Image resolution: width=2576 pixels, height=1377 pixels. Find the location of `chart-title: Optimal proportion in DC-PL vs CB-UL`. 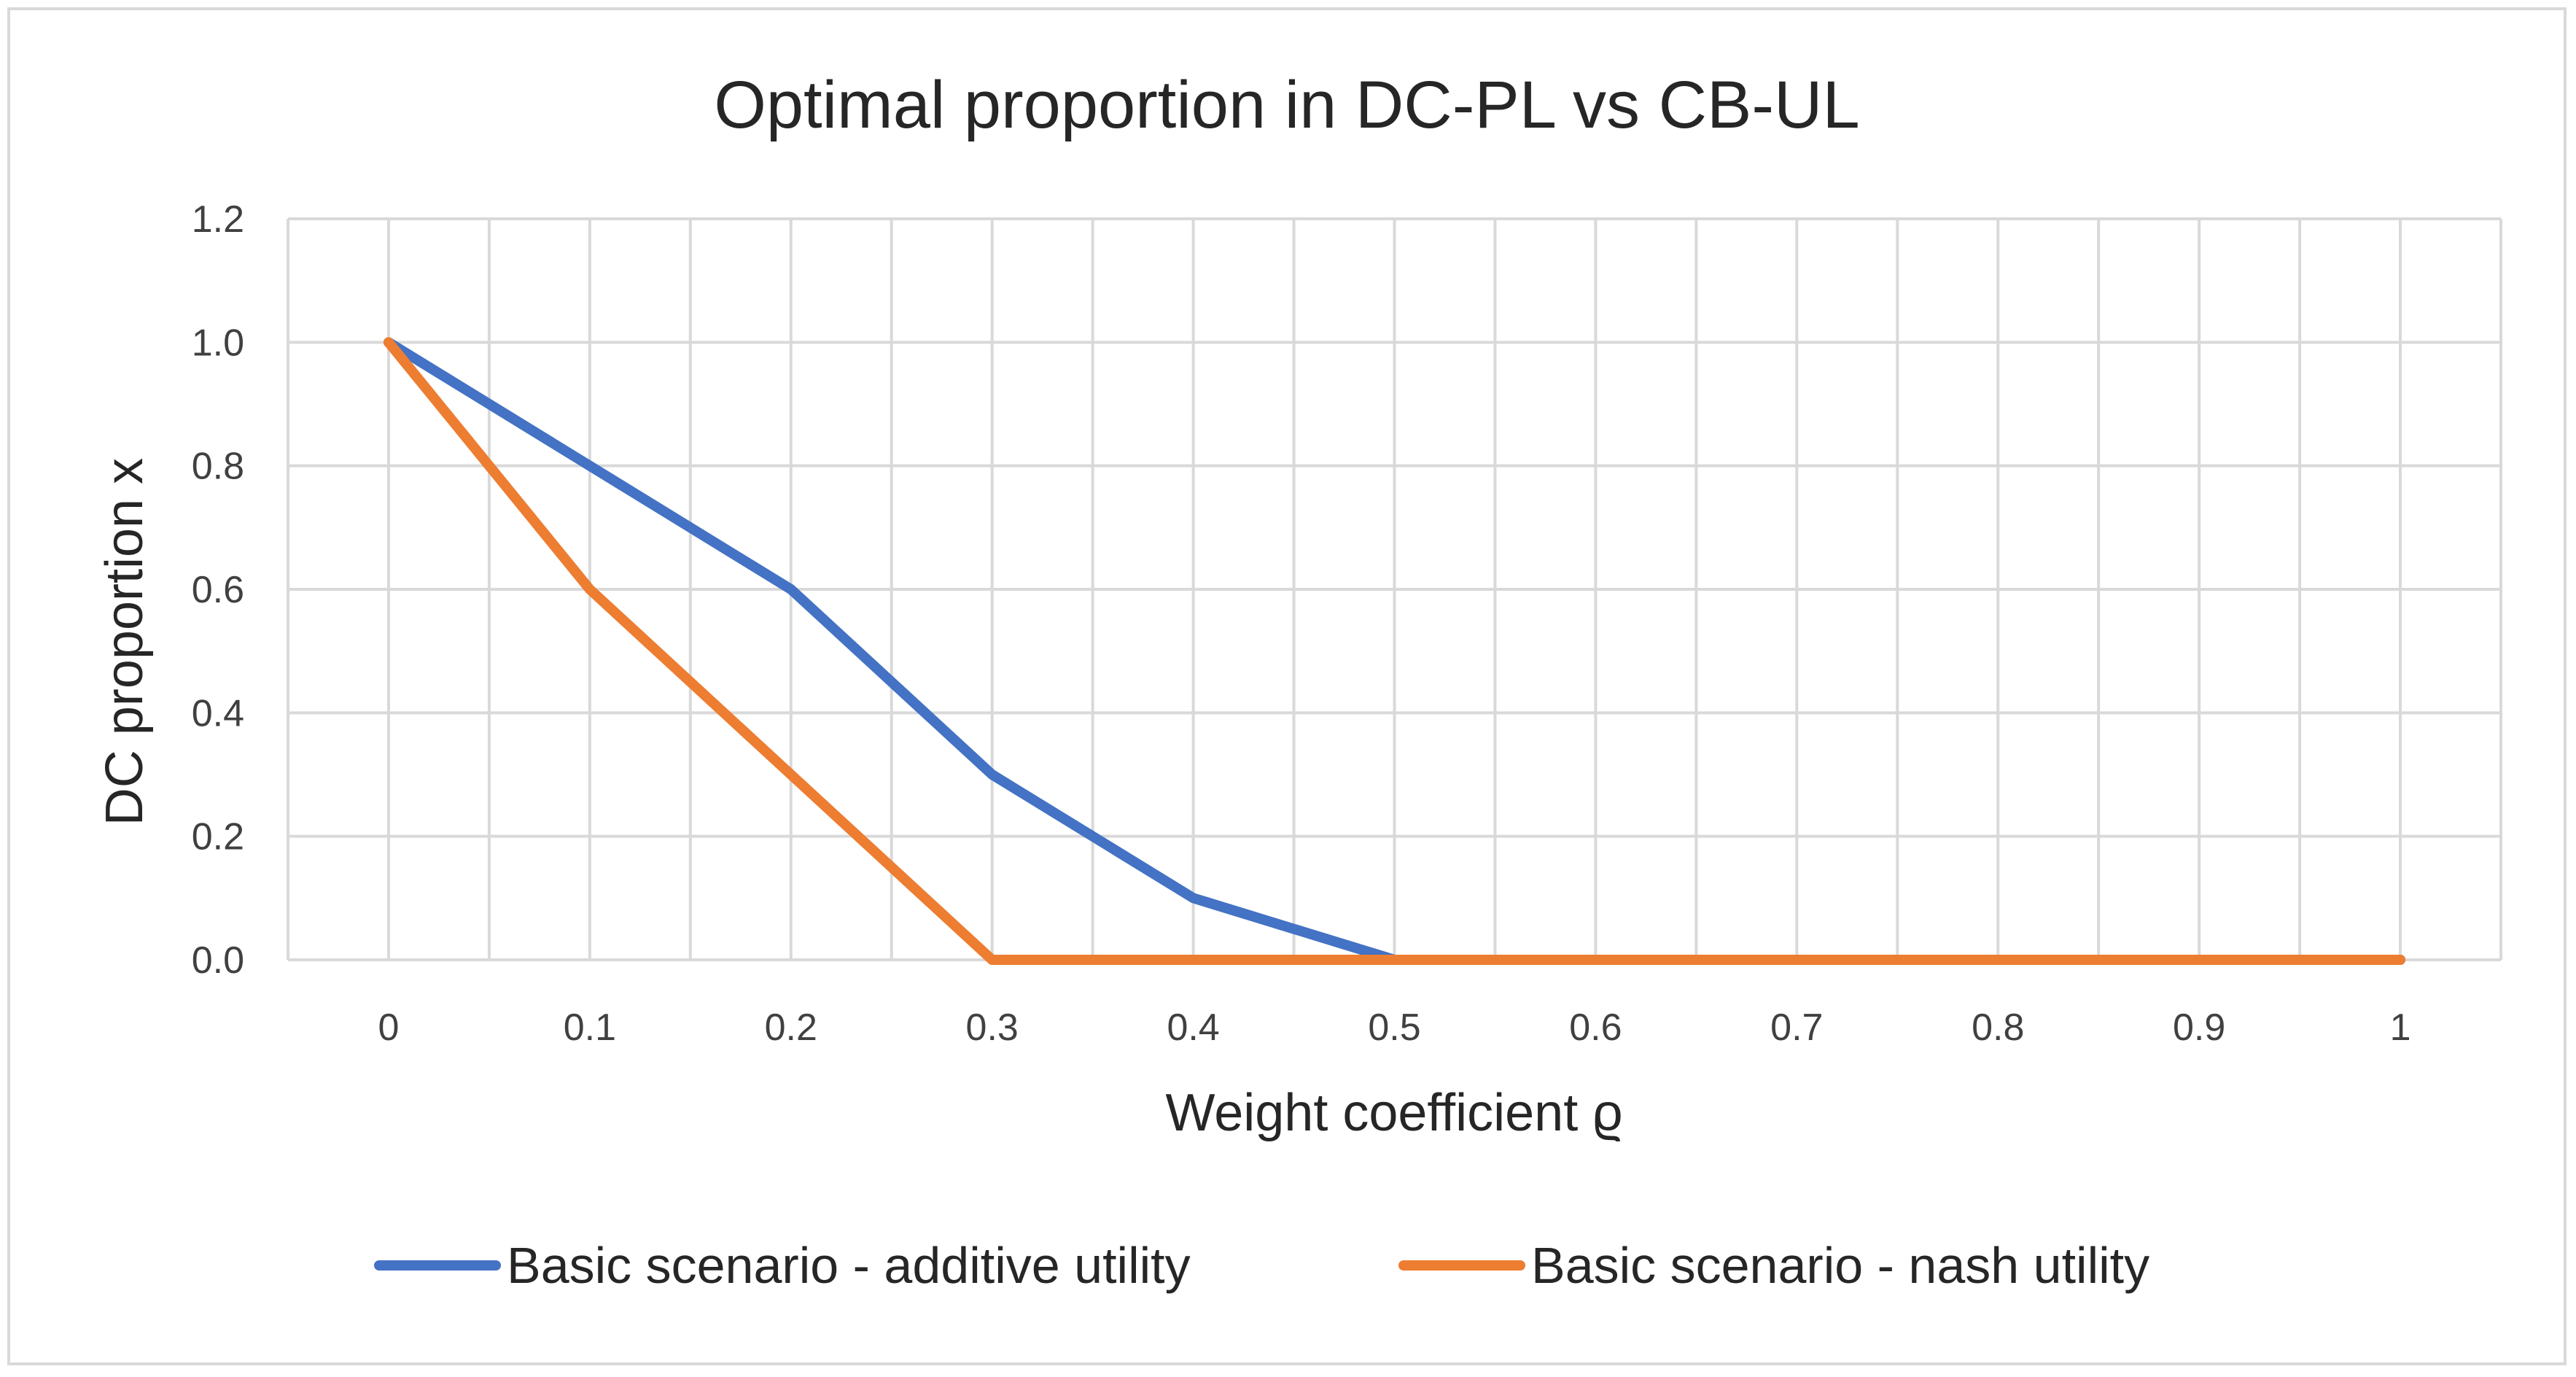

chart-title: Optimal proportion in DC-PL vs CB-UL is located at coordinates (1286, 105).